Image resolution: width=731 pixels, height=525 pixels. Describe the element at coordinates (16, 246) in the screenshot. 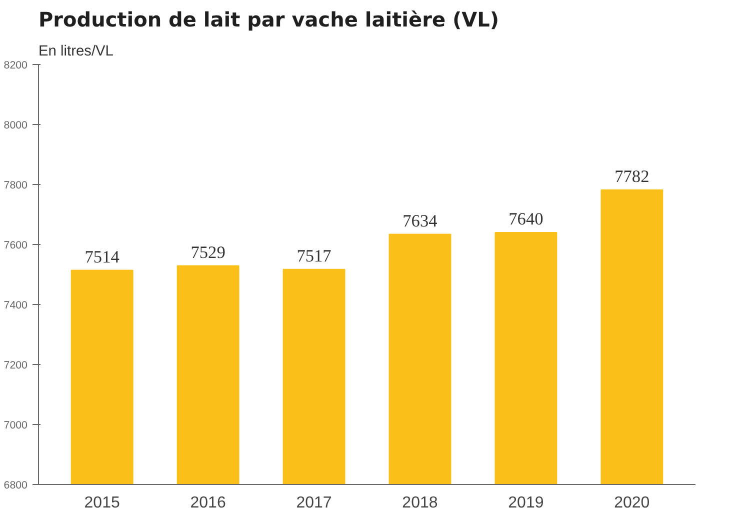

I see `y-tick-label: 7600` at that location.